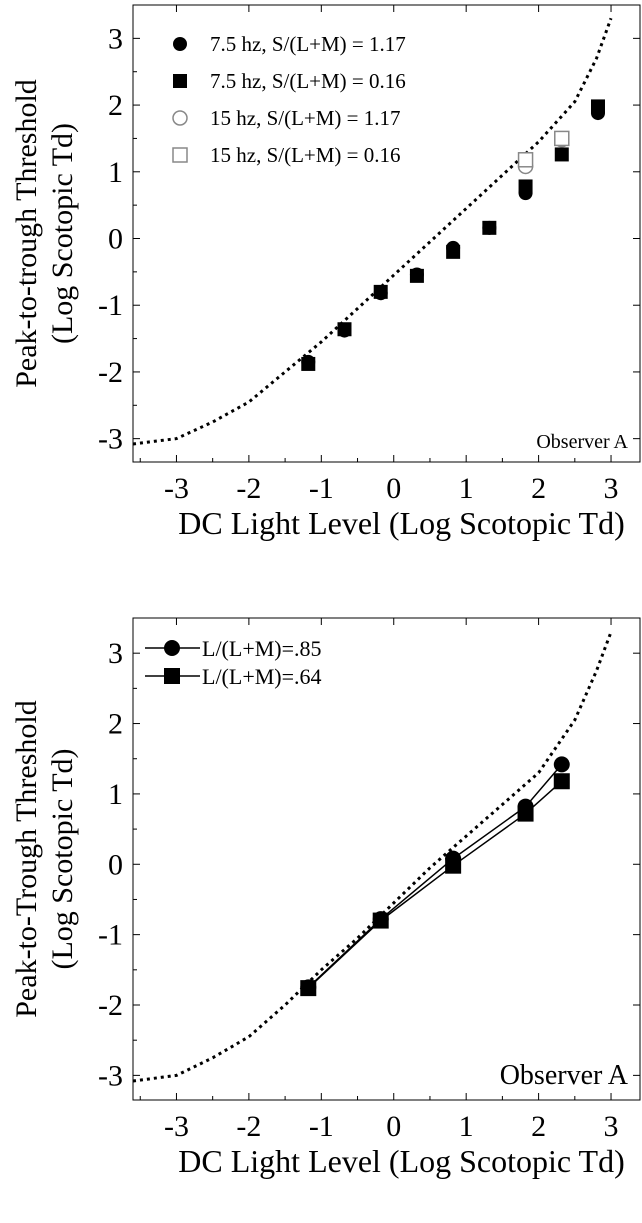 The image size is (642, 1223). Describe the element at coordinates (233, 662) in the screenshot. I see `legend: L/(L+M)=.85 L/(L+M)=.64` at that location.